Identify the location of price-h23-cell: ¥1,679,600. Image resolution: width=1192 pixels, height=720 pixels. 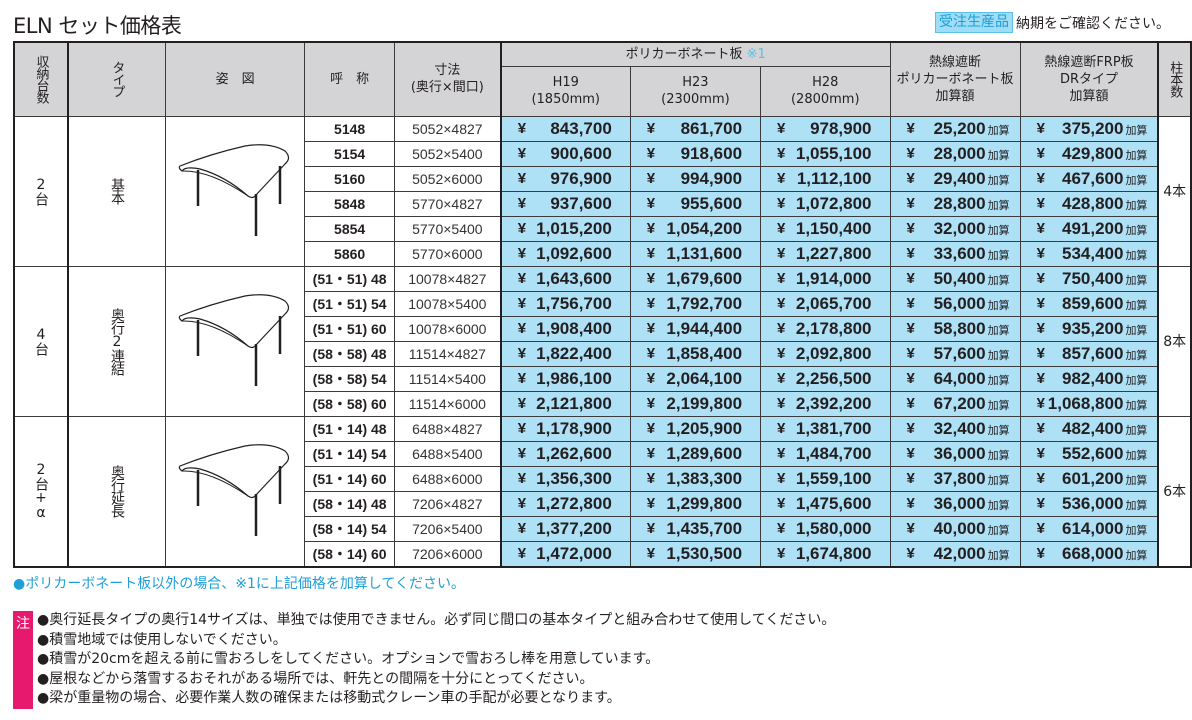
(695, 278).